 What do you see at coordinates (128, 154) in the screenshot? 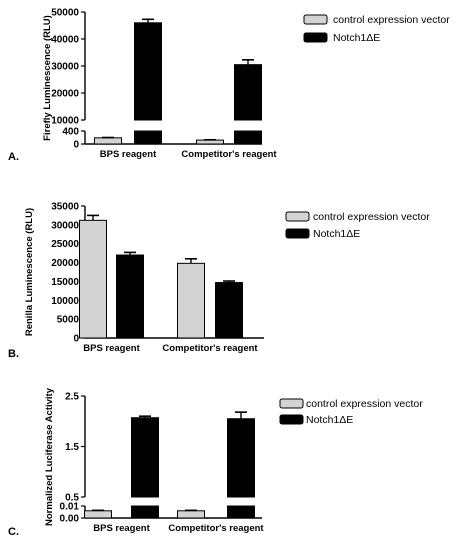
I see `chart-0-category-label: BPS reagent` at bounding box center [128, 154].